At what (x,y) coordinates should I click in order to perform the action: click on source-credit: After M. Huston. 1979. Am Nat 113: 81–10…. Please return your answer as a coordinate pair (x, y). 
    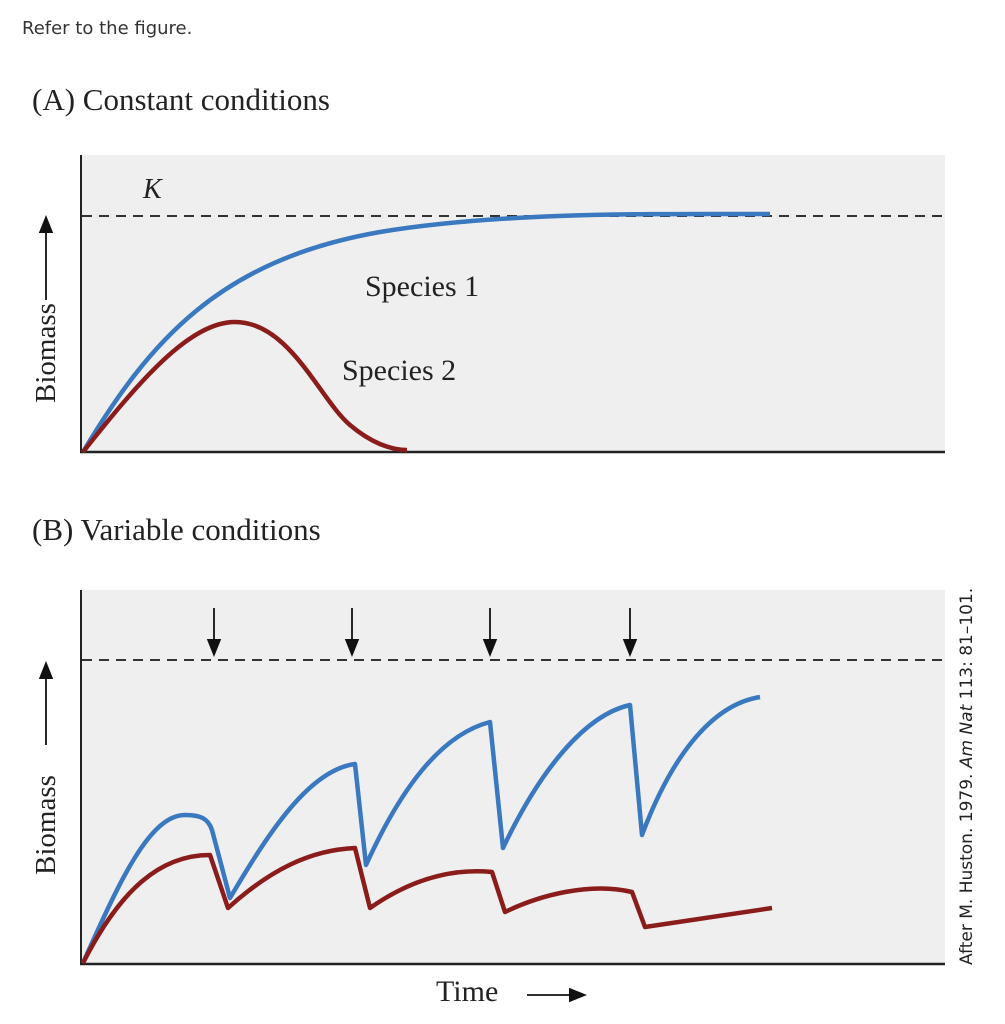
    Looking at the image, I should click on (967, 776).